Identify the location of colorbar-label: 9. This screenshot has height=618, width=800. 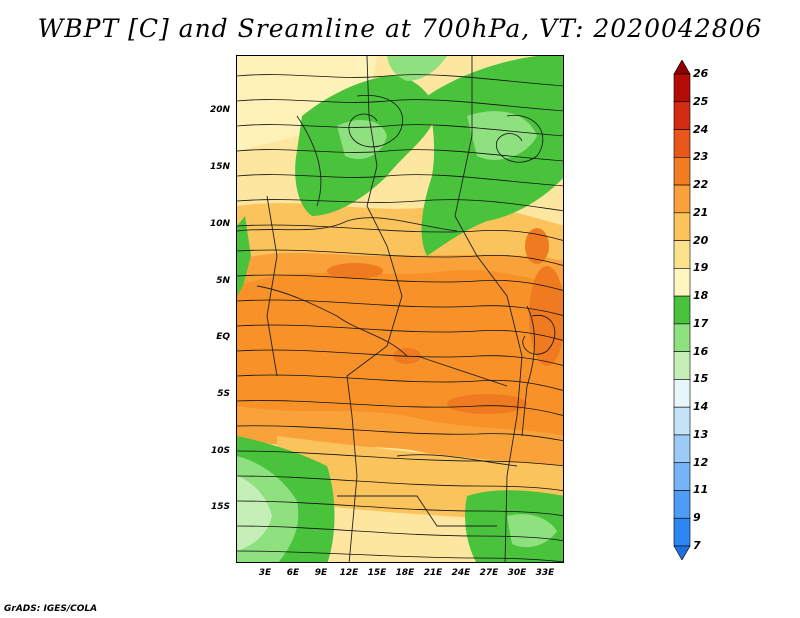
(697, 518).